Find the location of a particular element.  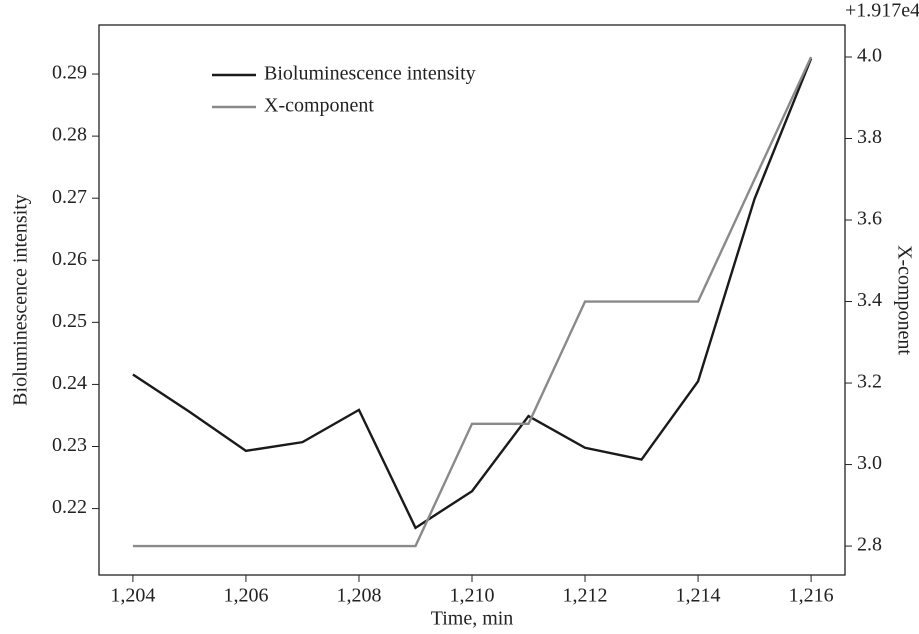

x-tick-label: 1,216 is located at coordinates (811, 596).